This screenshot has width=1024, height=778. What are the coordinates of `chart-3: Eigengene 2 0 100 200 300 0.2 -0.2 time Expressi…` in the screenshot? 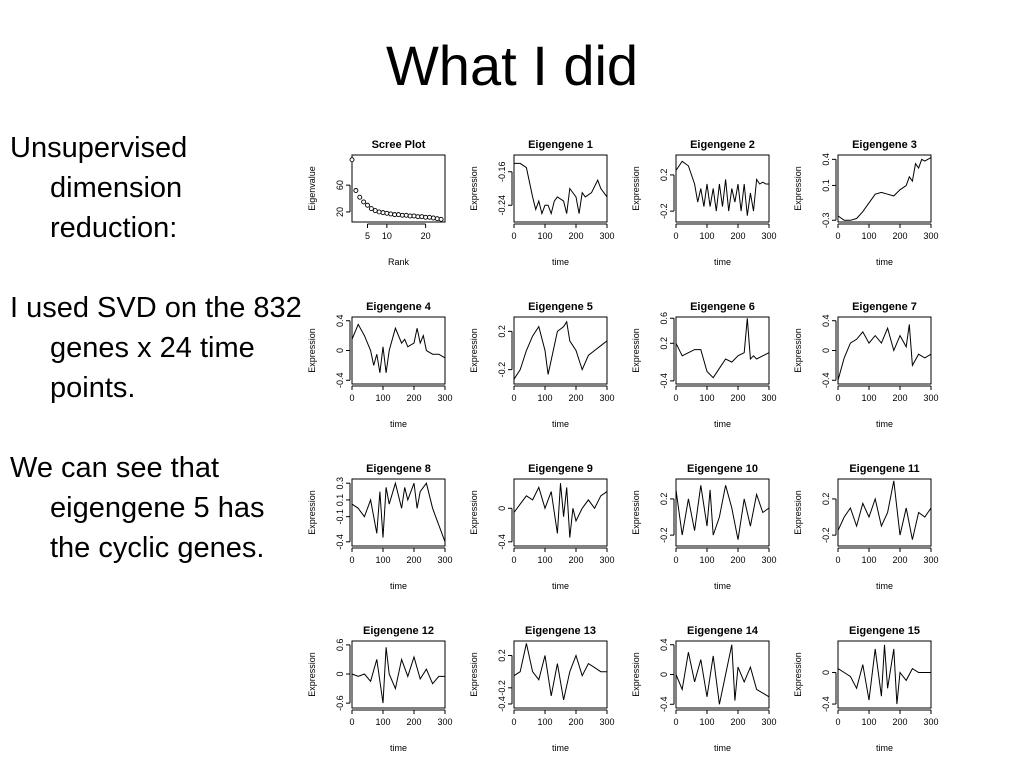 It's located at (704, 203).